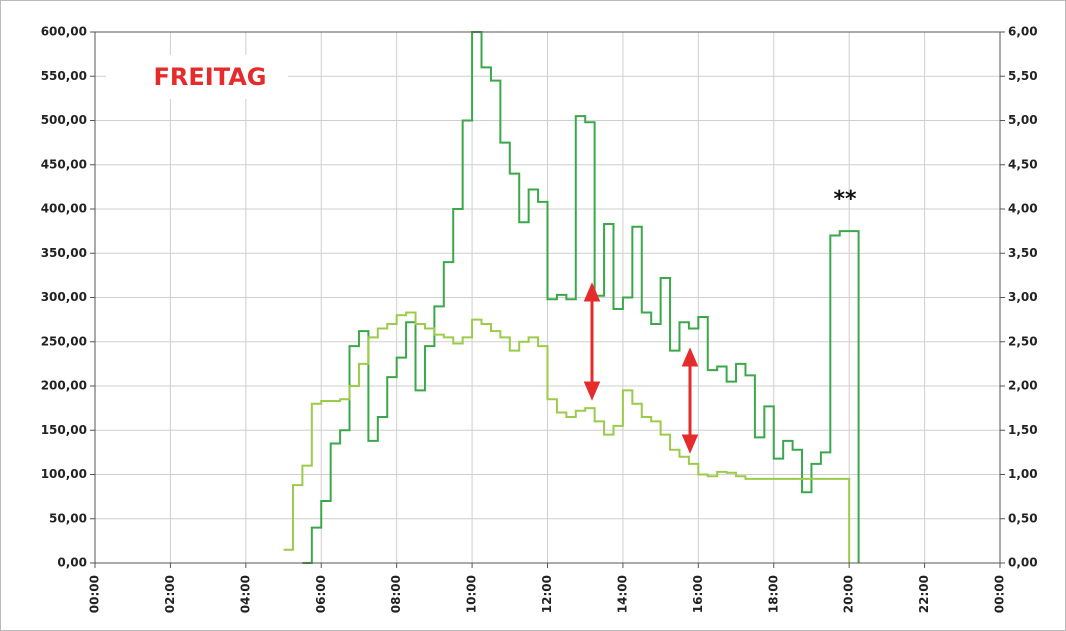 This screenshot has width=1066, height=631. Describe the element at coordinates (622, 594) in the screenshot. I see `x-tick-label: 14:00` at that location.